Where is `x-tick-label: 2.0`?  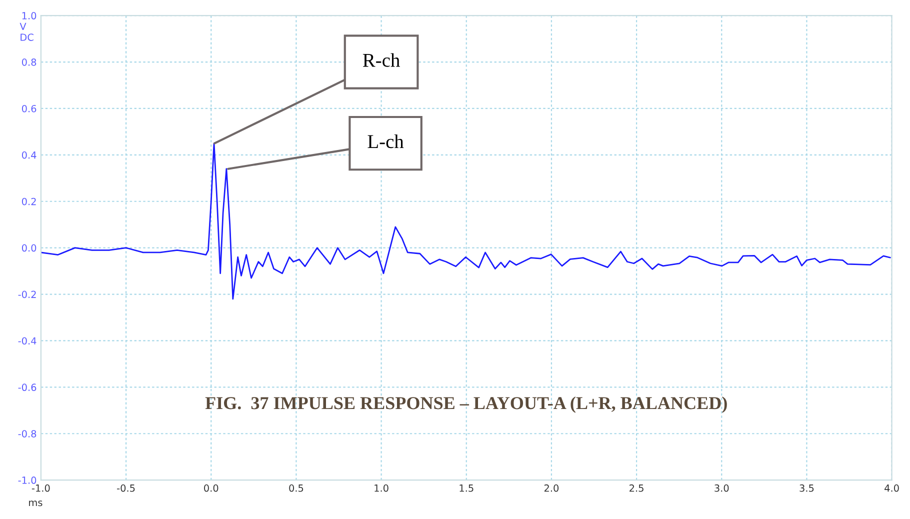
x-tick-label: 2.0 is located at coordinates (551, 488).